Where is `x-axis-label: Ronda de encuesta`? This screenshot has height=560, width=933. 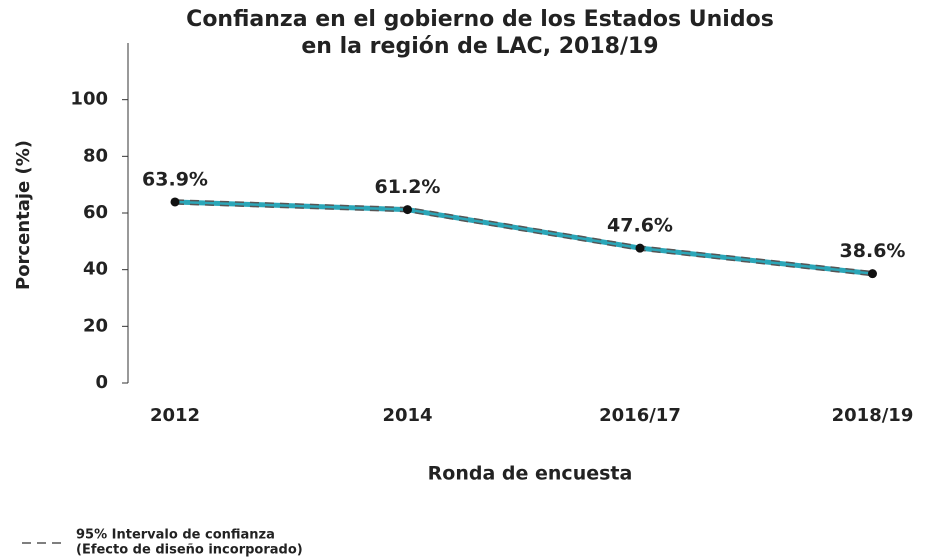 x-axis-label: Ronda de encuesta is located at coordinates (530, 474).